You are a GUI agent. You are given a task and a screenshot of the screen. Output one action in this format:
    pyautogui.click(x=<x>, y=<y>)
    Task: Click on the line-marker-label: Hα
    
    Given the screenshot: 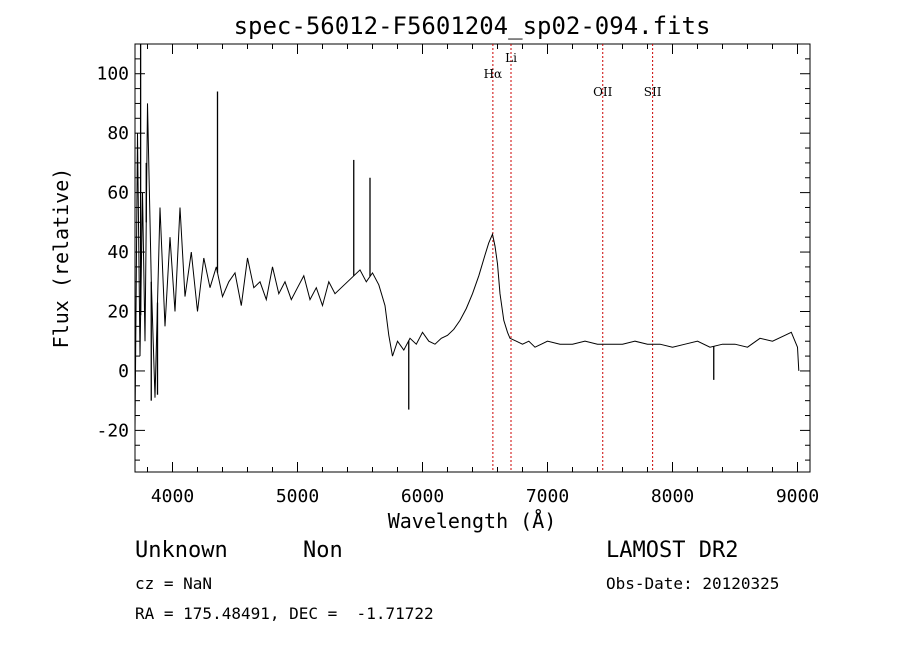 What is the action you would take?
    pyautogui.click(x=493, y=74)
    